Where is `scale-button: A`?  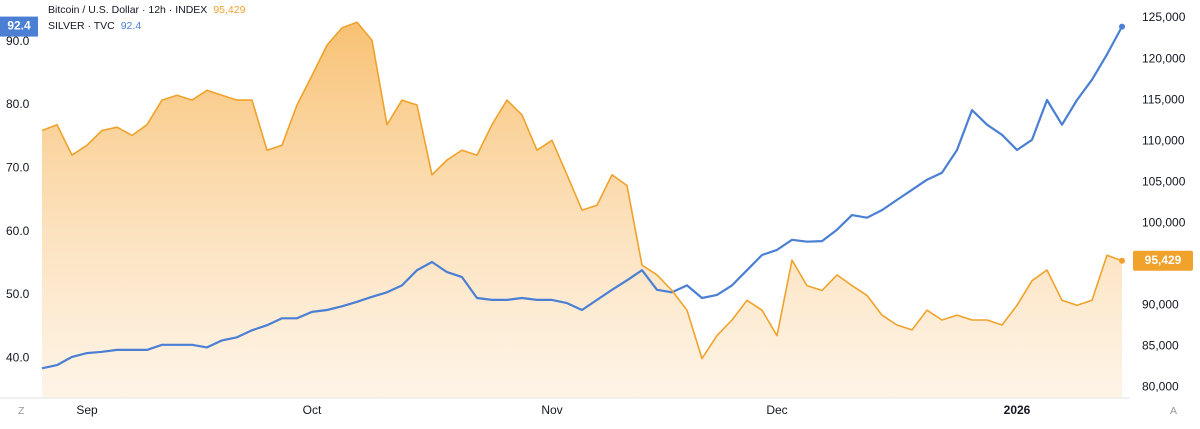 scale-button: A is located at coordinates (1173, 411).